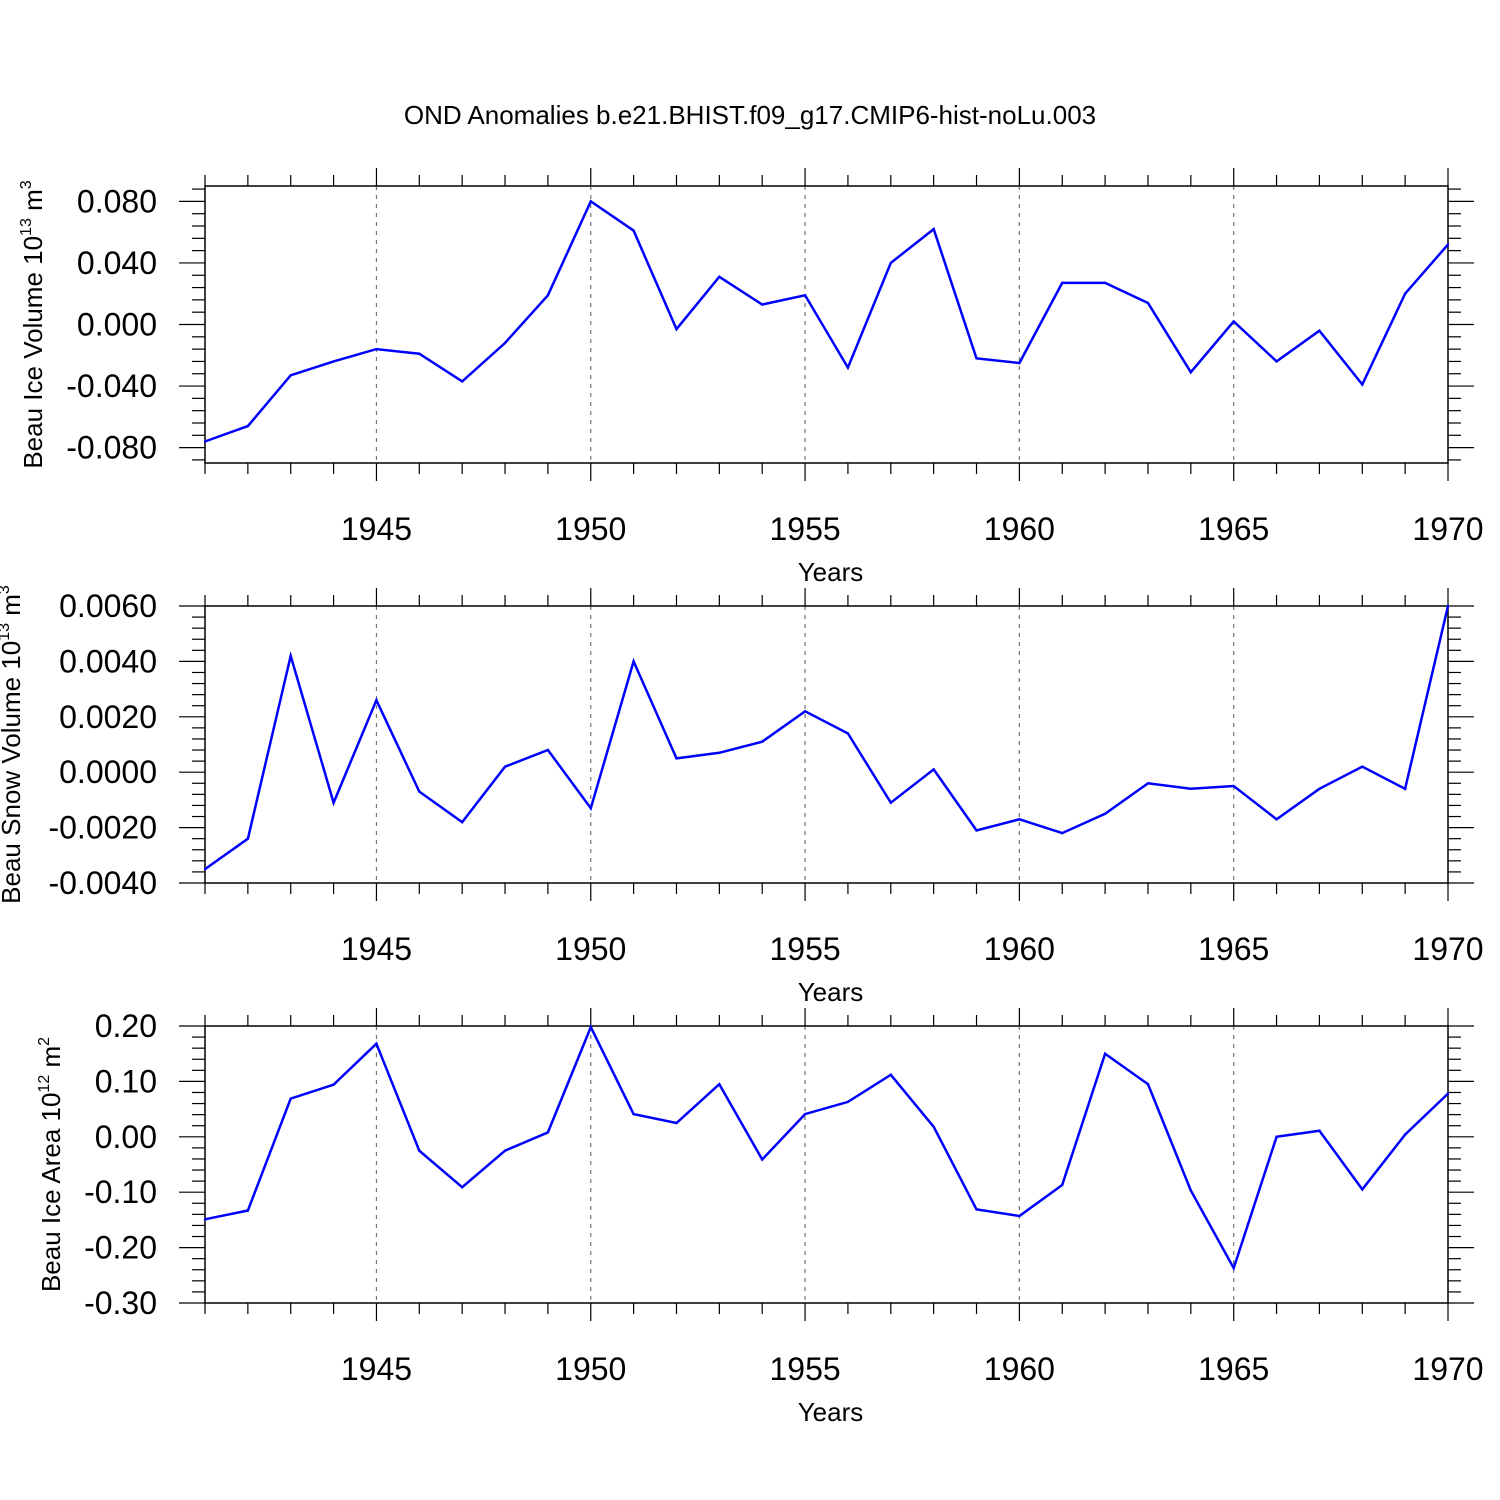 The image size is (1500, 1500). I want to click on y-axis-label-text: Beau Ice Volume 10, so click(33, 352).